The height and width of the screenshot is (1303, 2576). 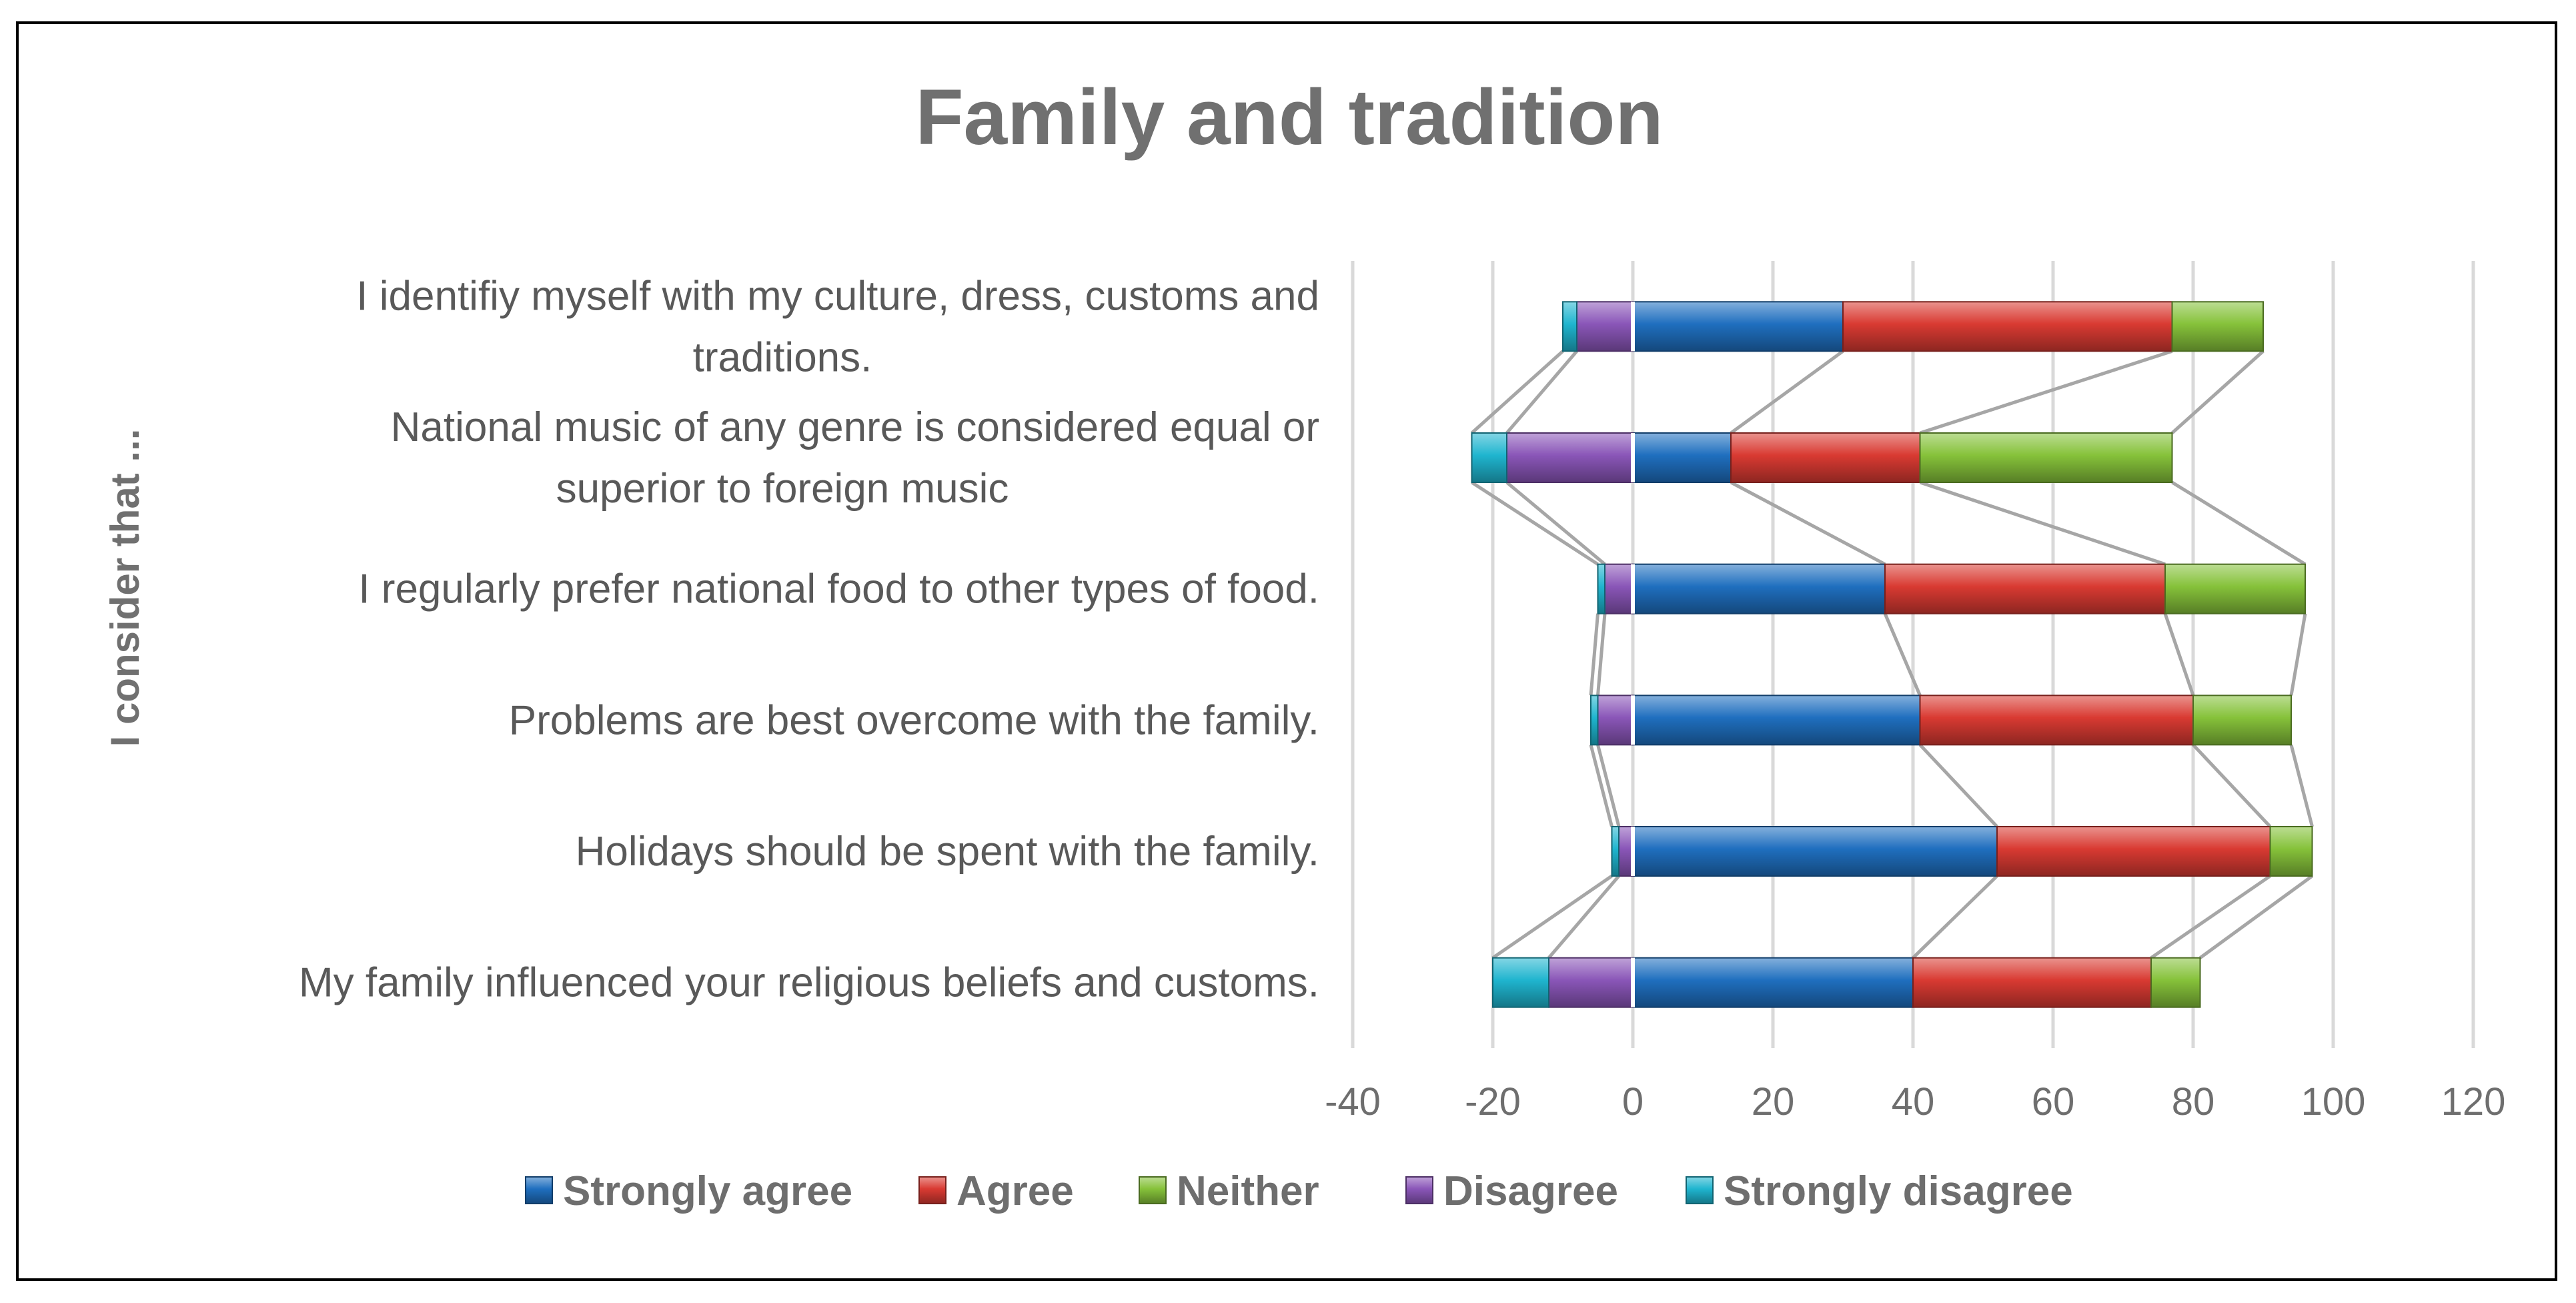 I want to click on legend-item-agree: Agree, so click(x=996, y=1191).